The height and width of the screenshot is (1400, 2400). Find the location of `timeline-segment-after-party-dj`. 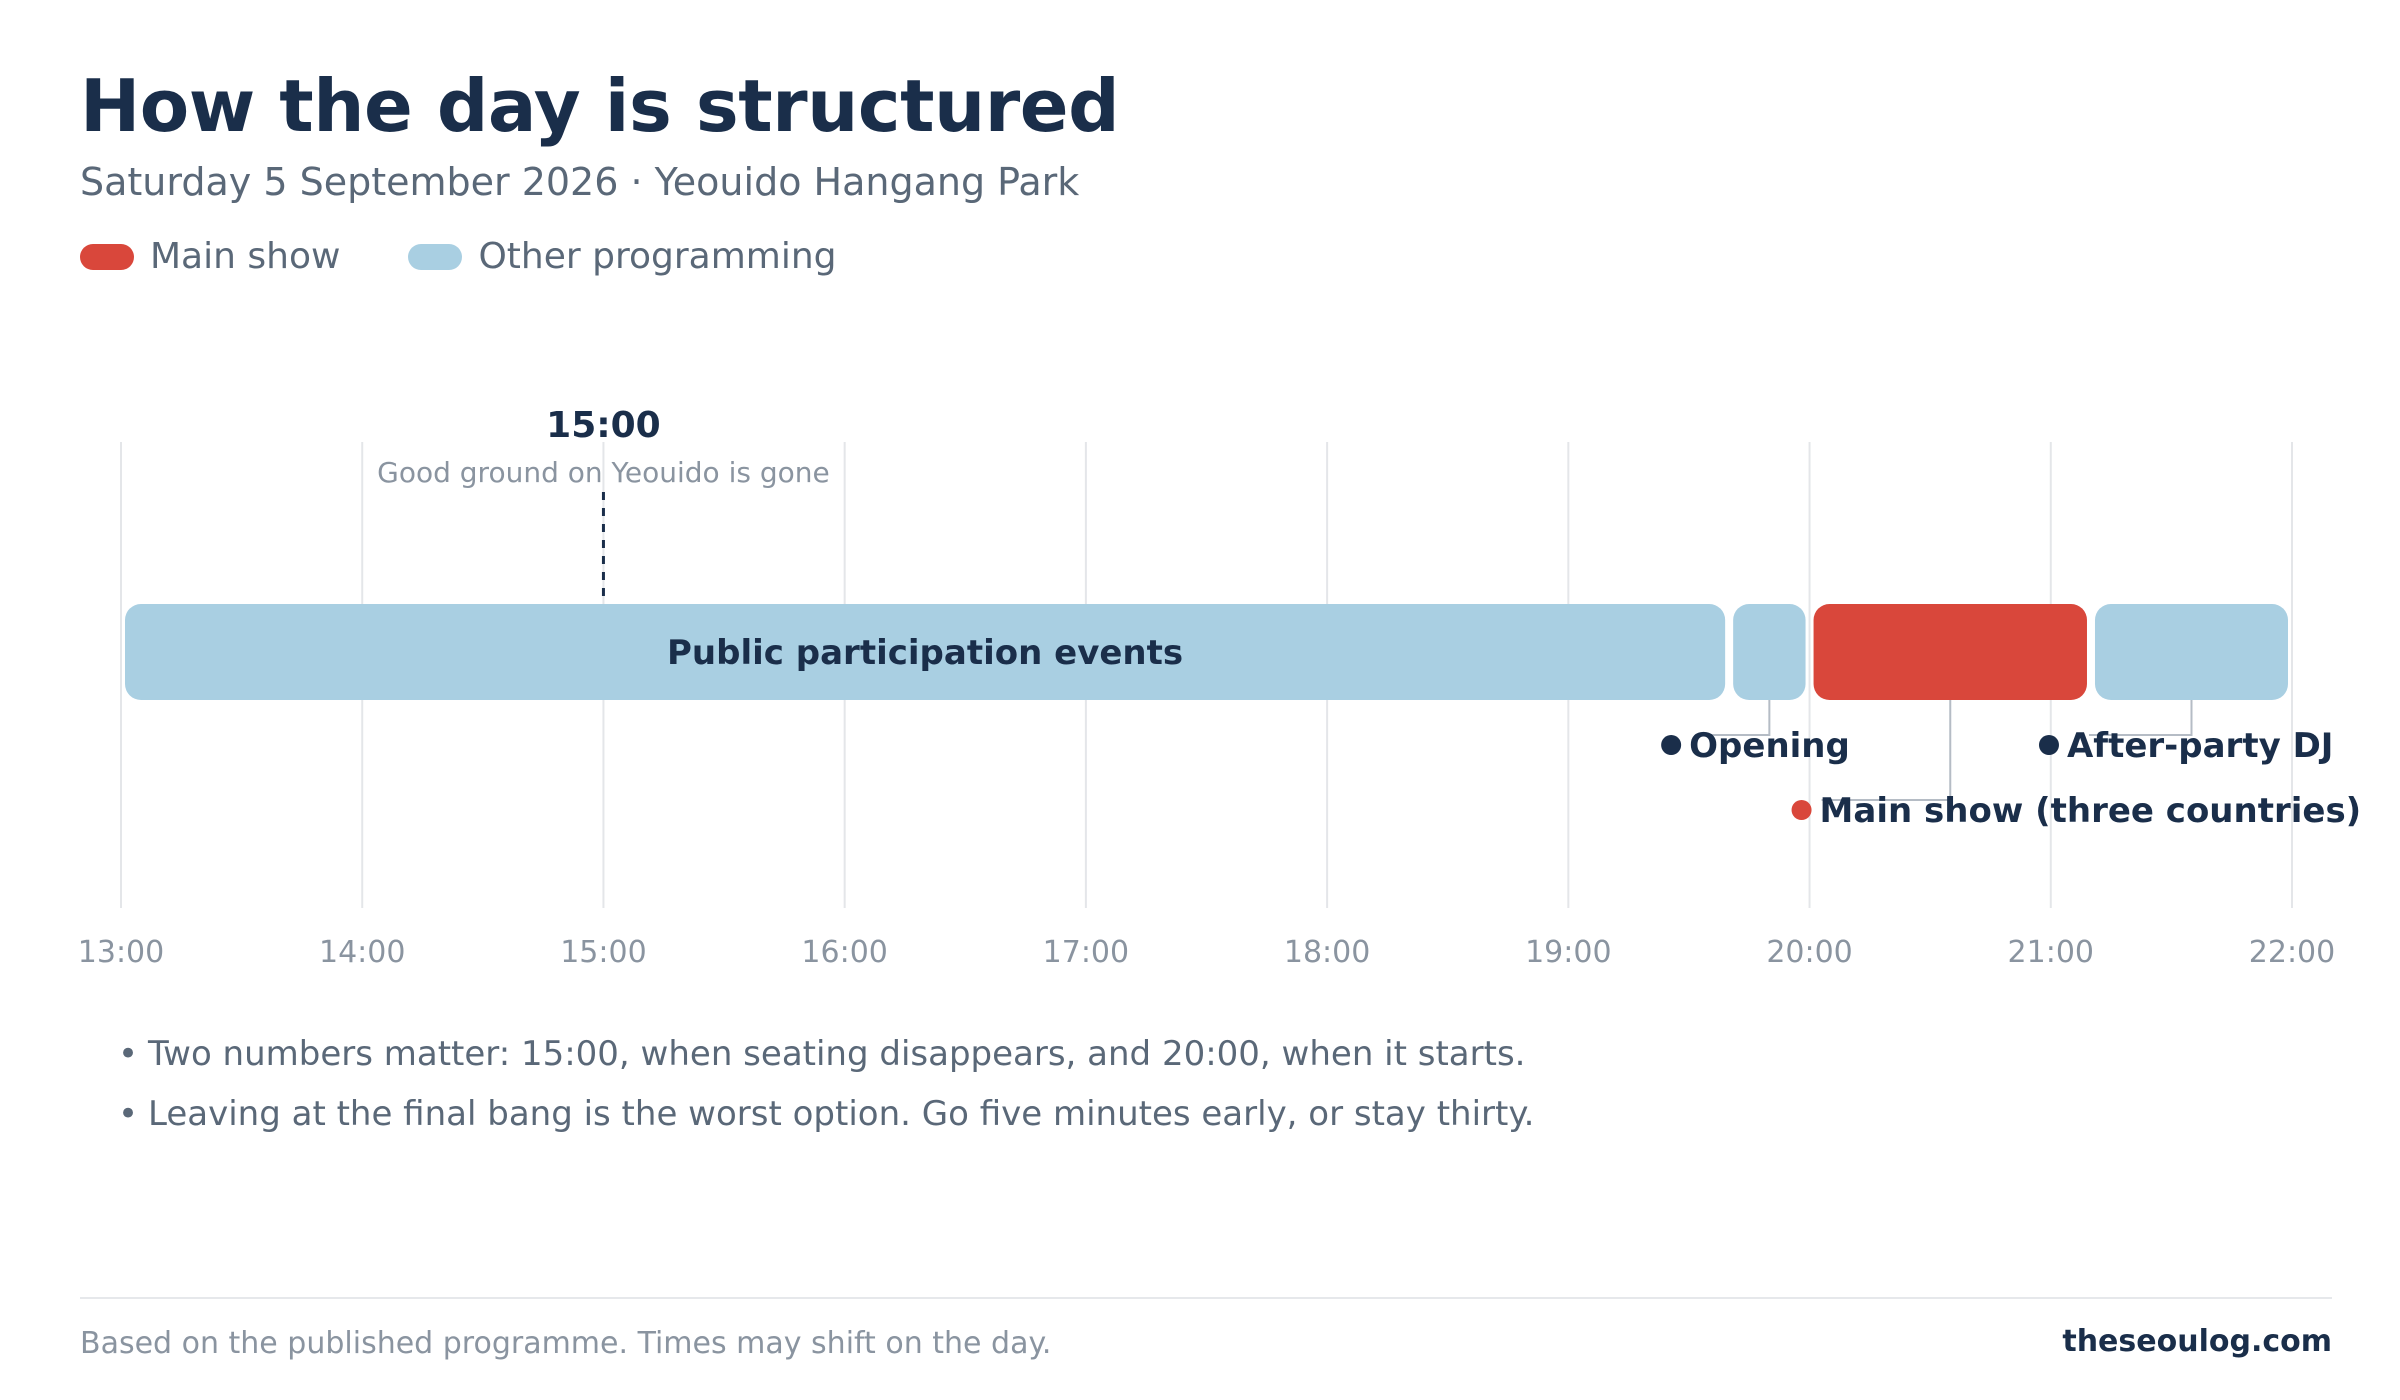

timeline-segment-after-party-dj is located at coordinates (2191, 652).